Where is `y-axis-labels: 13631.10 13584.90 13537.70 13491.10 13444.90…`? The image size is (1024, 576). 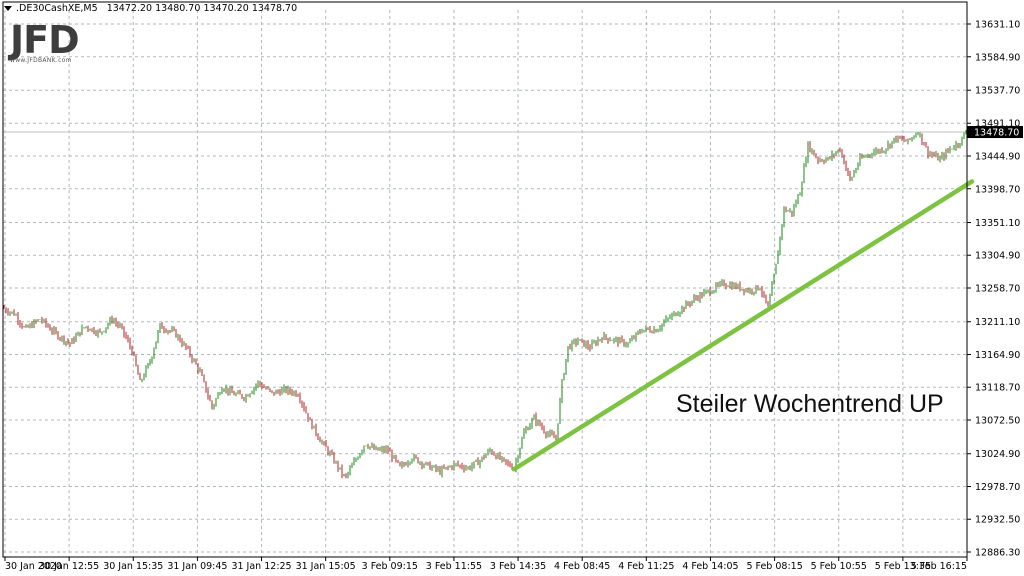
y-axis-labels: 13631.10 13584.90 13537.70 13491.10 13444.90… is located at coordinates (997, 289).